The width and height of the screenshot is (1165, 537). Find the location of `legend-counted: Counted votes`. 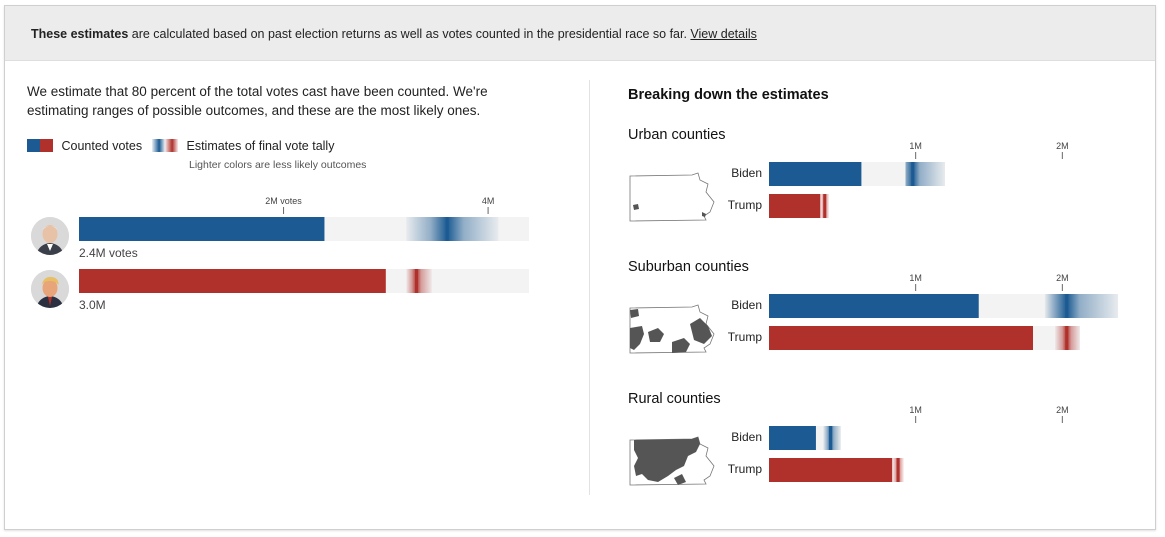

legend-counted: Counted votes is located at coordinates (84, 146).